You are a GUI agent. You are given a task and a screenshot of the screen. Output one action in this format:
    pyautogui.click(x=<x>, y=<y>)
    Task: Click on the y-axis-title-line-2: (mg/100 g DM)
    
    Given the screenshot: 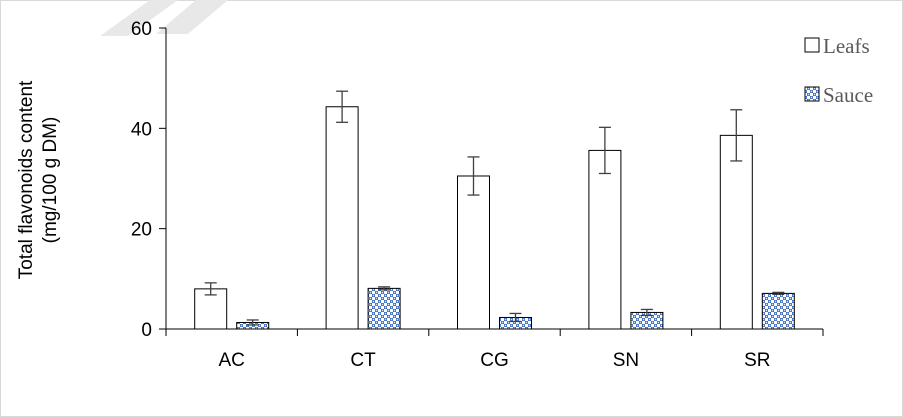 What is the action you would take?
    pyautogui.click(x=50, y=180)
    